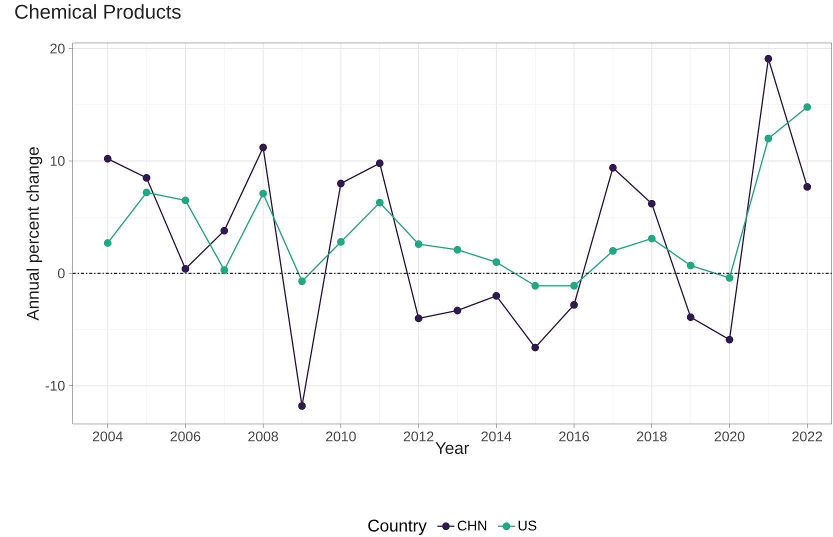 The height and width of the screenshot is (537, 833). I want to click on x-tick-label: 2020, so click(729, 436).